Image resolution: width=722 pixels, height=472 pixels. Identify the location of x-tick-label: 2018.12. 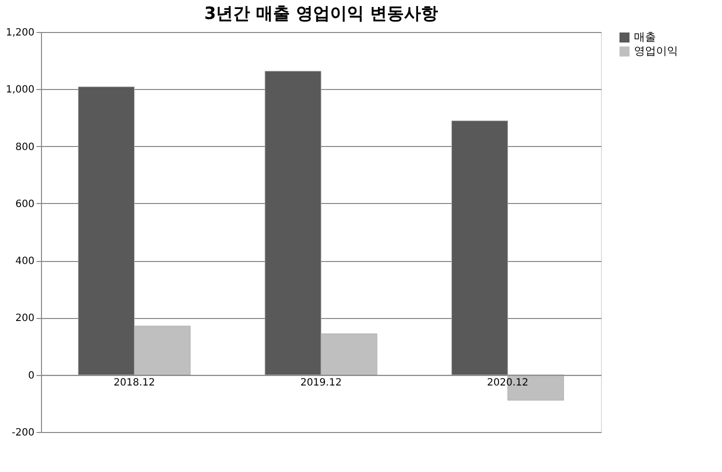
(135, 382).